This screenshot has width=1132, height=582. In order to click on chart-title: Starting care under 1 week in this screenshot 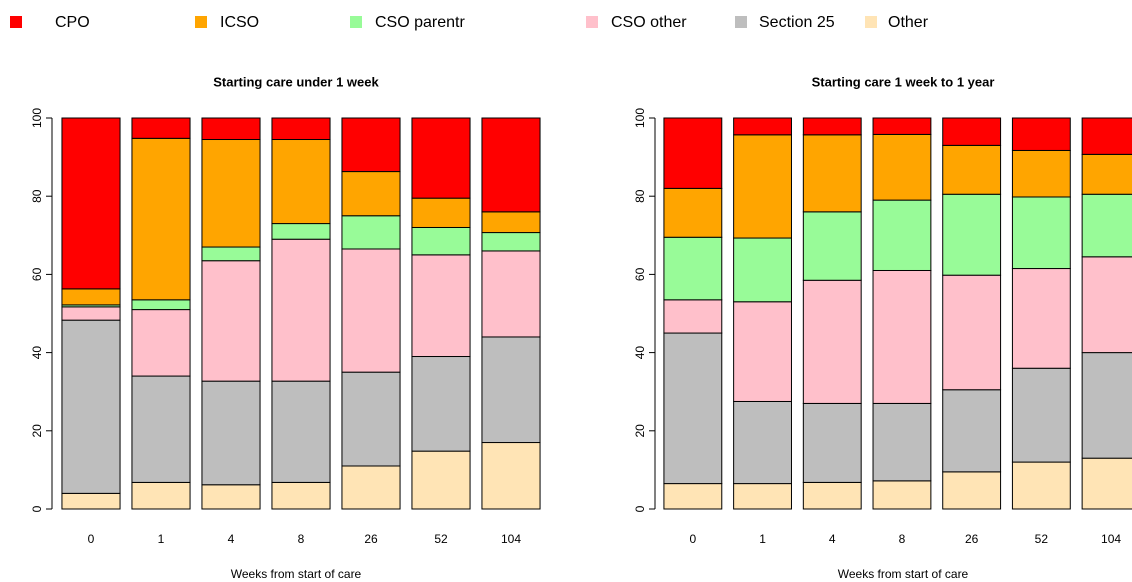, I will do `click(296, 81)`.